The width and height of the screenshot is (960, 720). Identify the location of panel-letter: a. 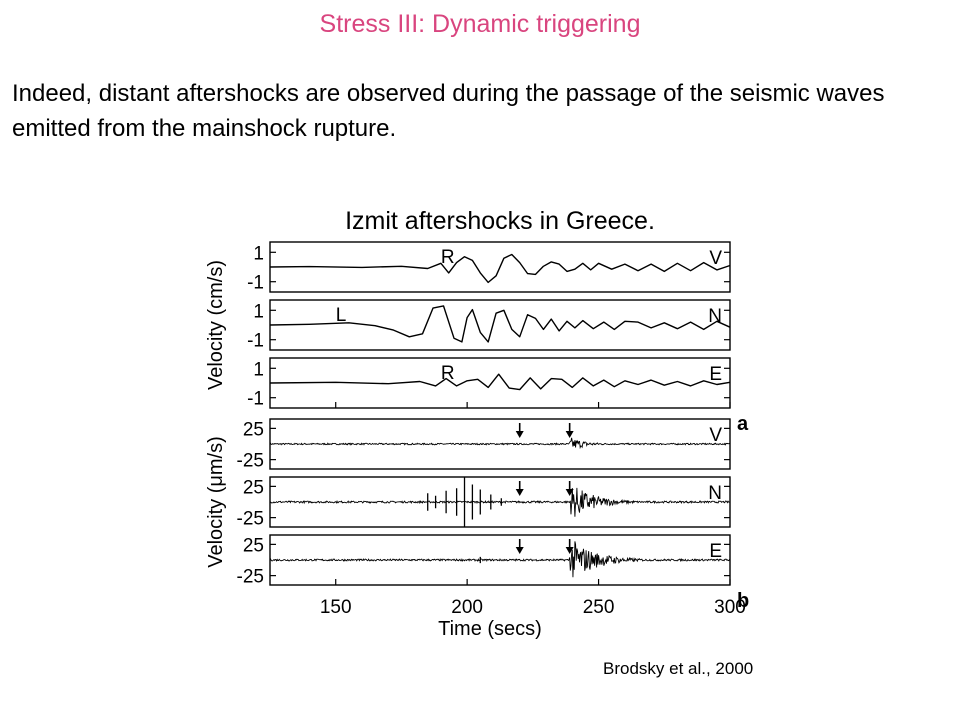
(743, 424).